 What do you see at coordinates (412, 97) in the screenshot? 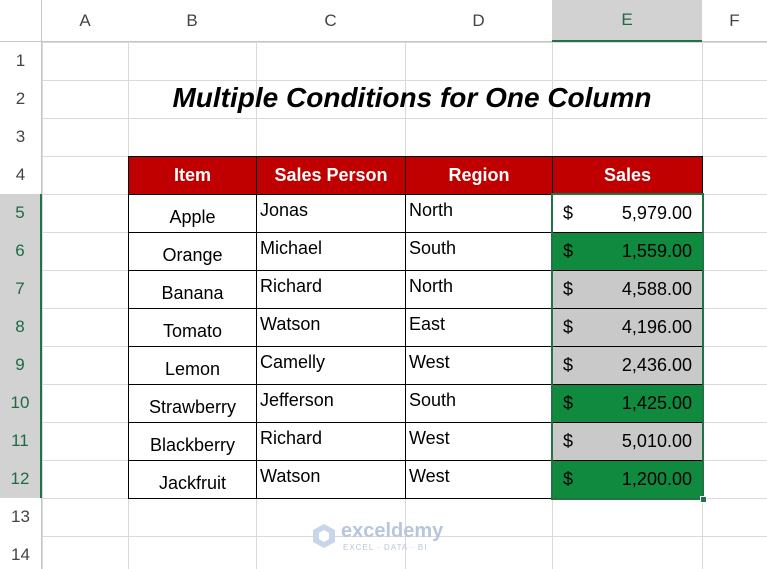
I see `sheet-title: Multiple Conditions for One Column` at bounding box center [412, 97].